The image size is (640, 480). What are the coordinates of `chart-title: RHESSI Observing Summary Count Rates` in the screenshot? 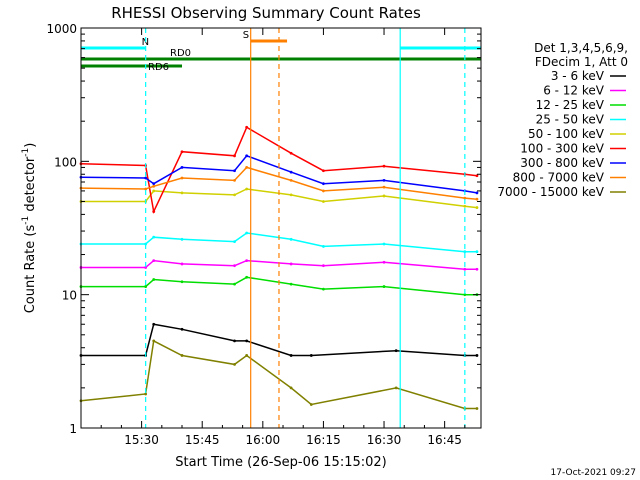 It's located at (266, 13).